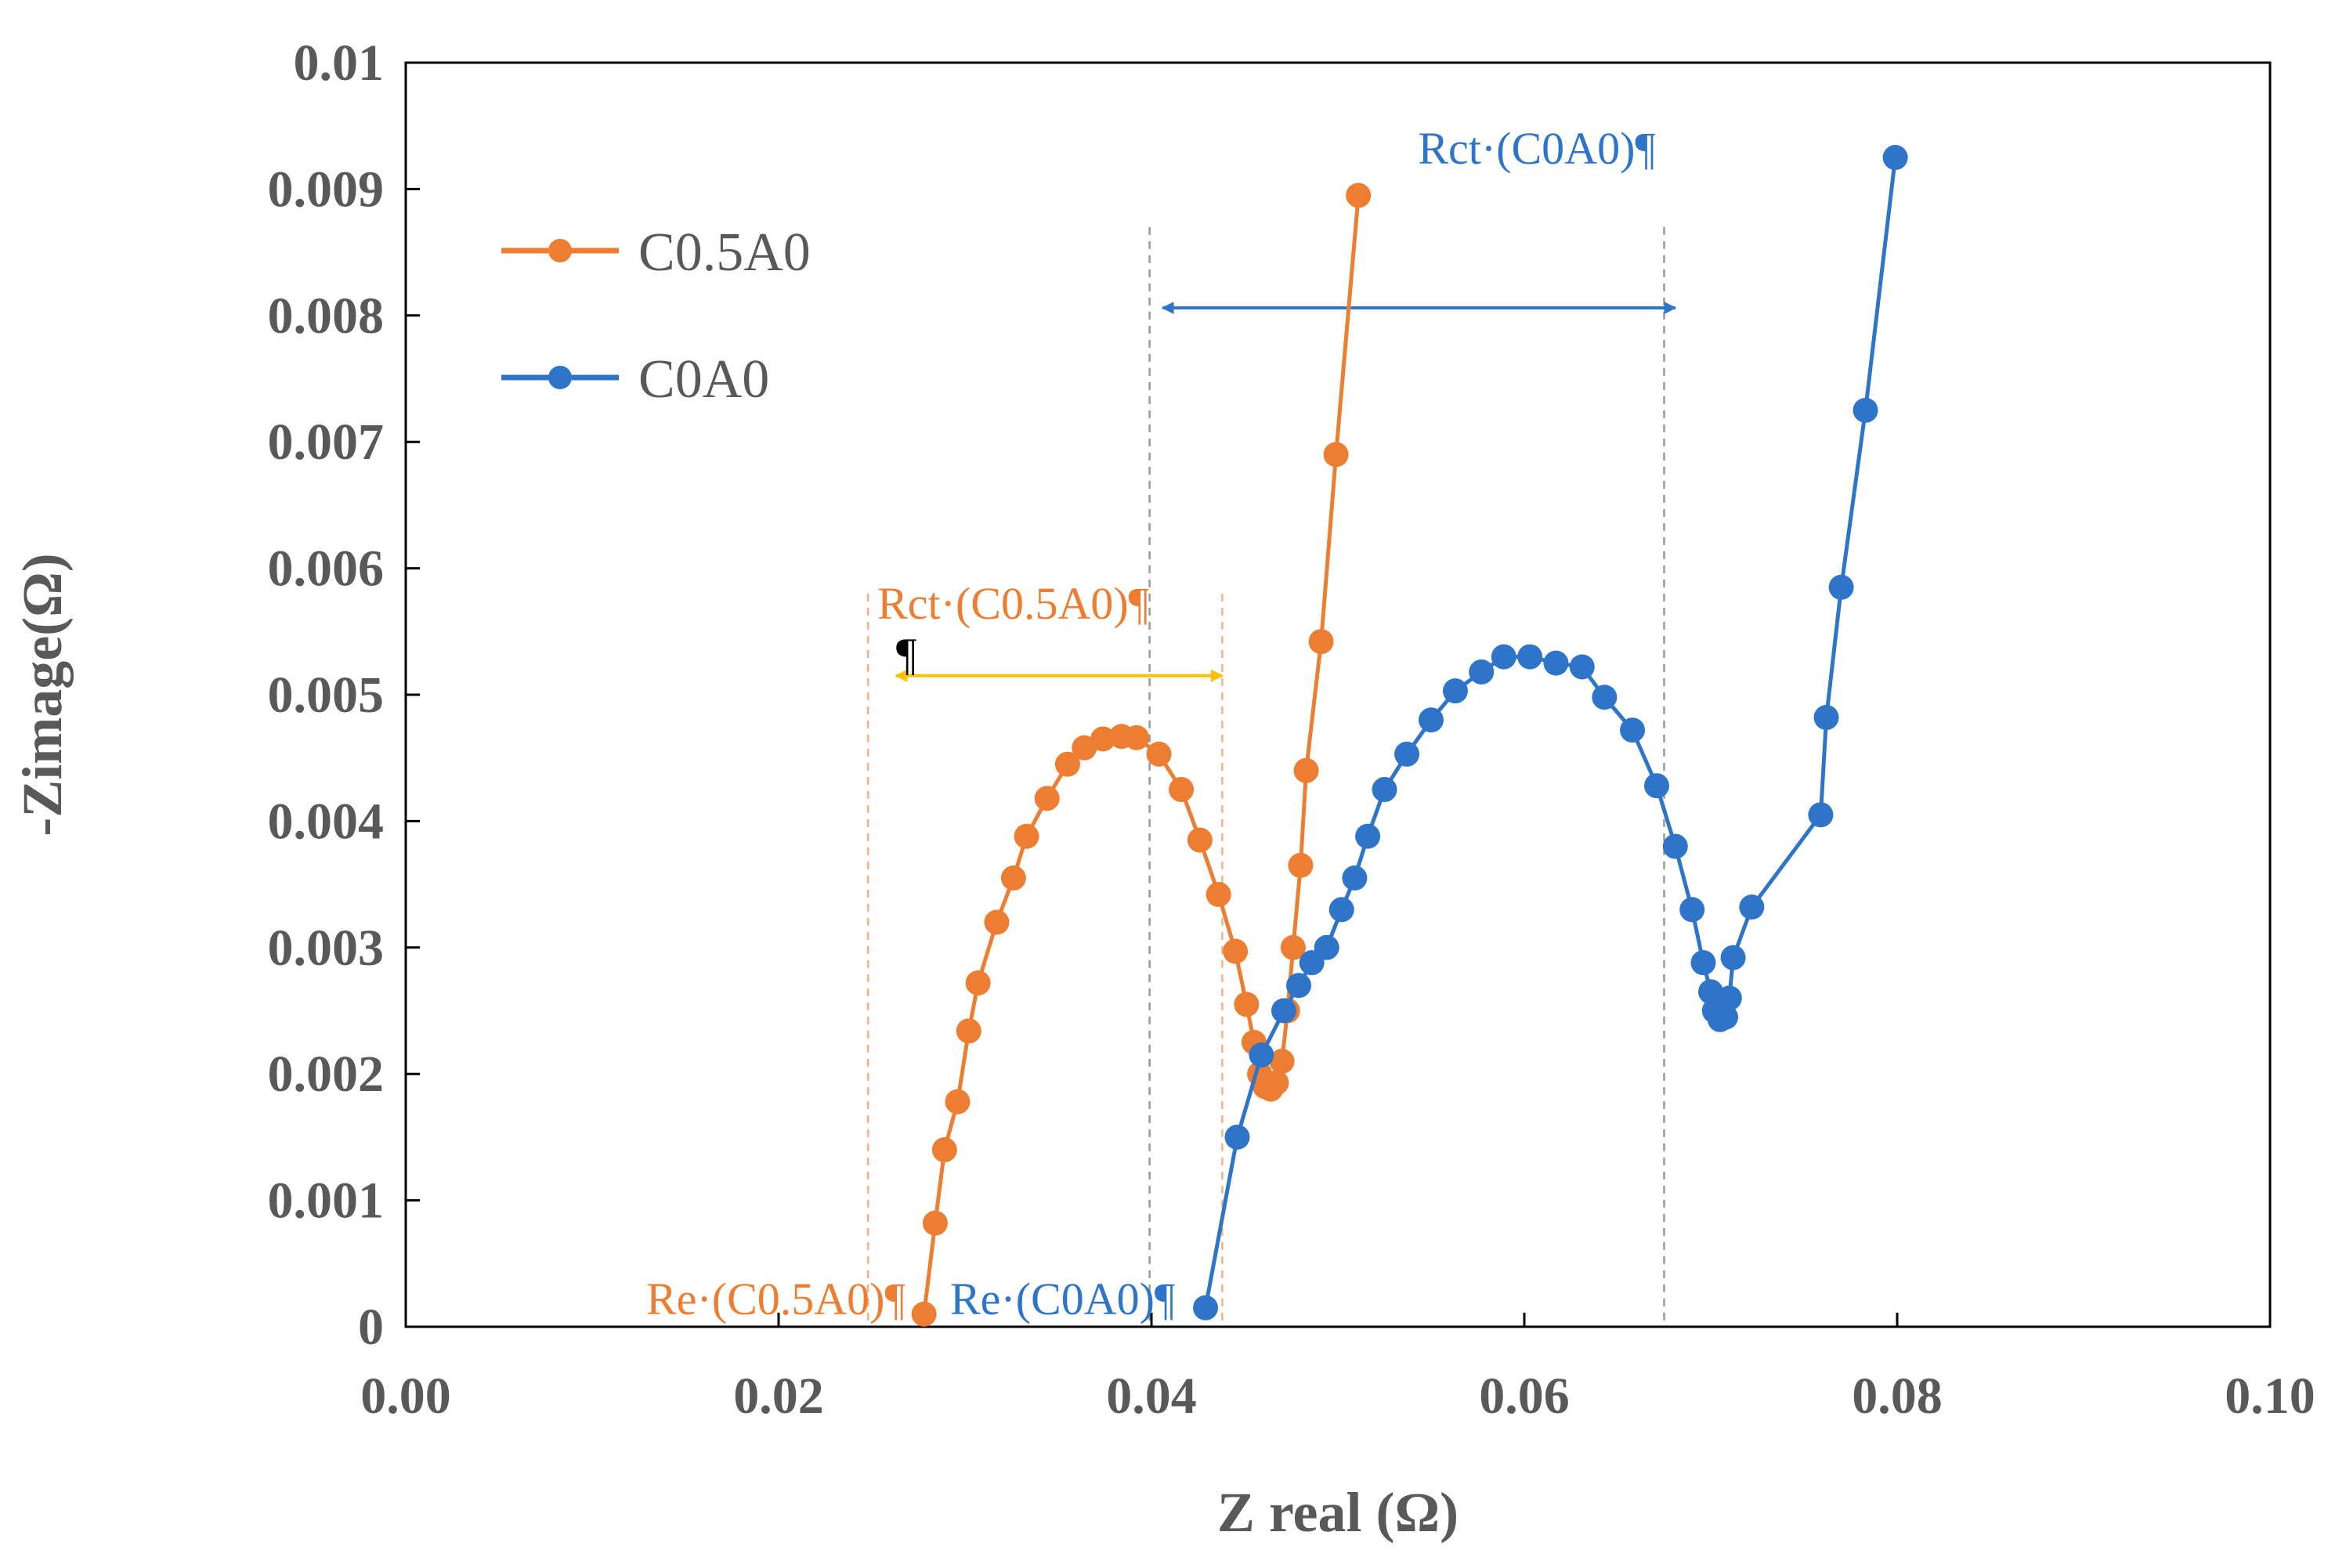  What do you see at coordinates (339, 63) in the screenshot?
I see `y-tick-label: 0.01` at bounding box center [339, 63].